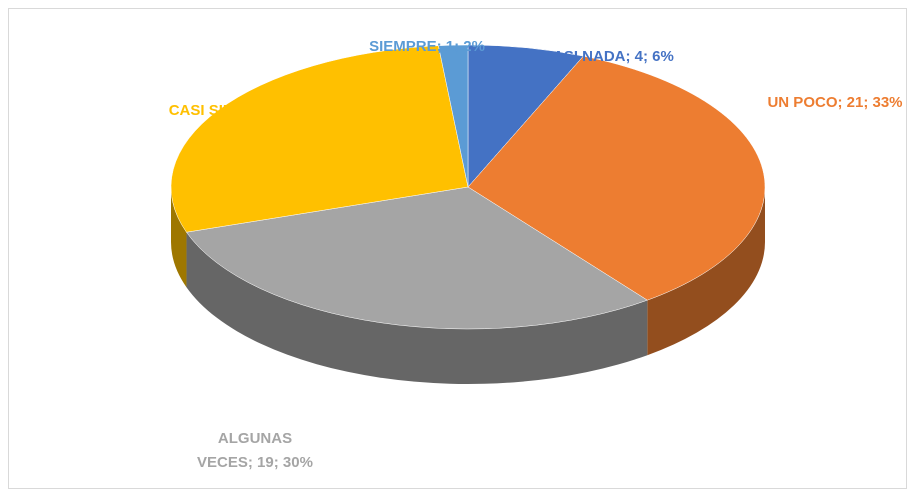 This screenshot has width=915, height=497. What do you see at coordinates (608, 56) in the screenshot?
I see `data-label: CASI NADA; 4; 6%` at bounding box center [608, 56].